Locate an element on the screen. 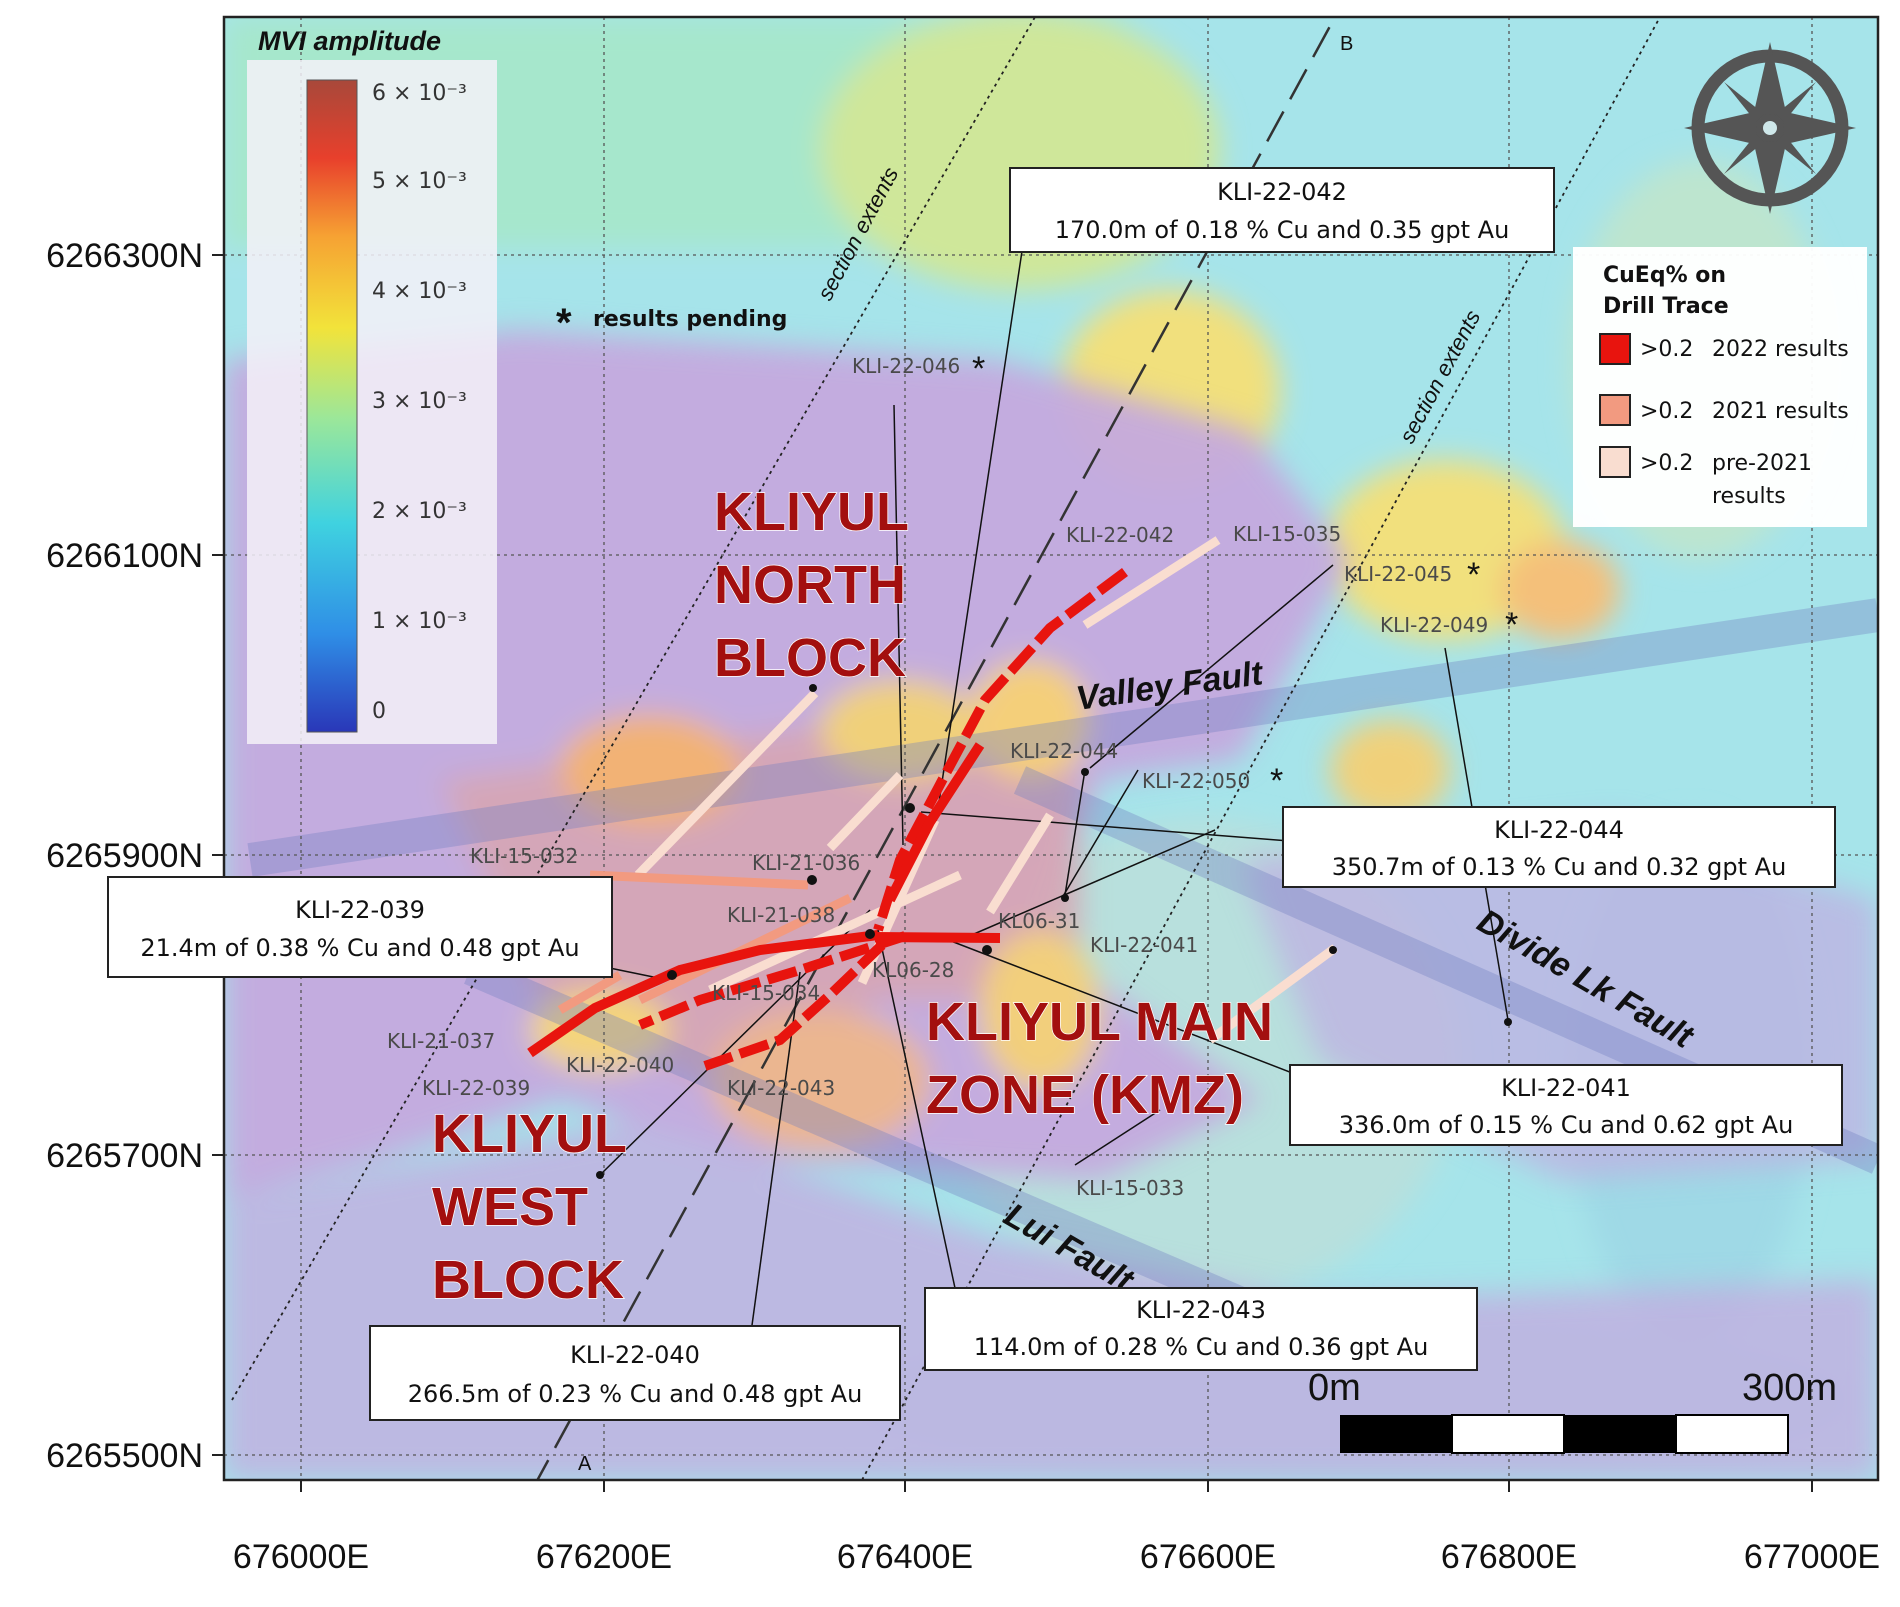  pending-kli-22-049: * is located at coordinates (1511, 625).